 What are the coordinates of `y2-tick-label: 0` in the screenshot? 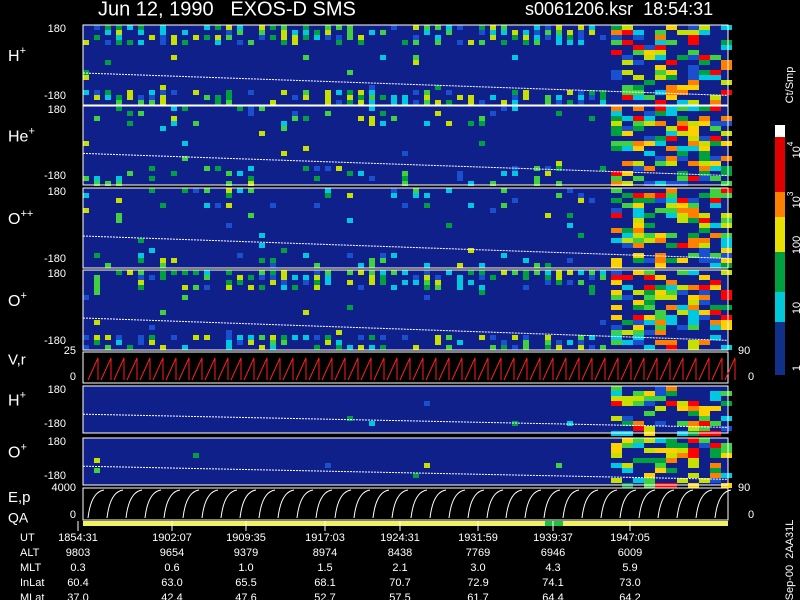 It's located at (751, 377).